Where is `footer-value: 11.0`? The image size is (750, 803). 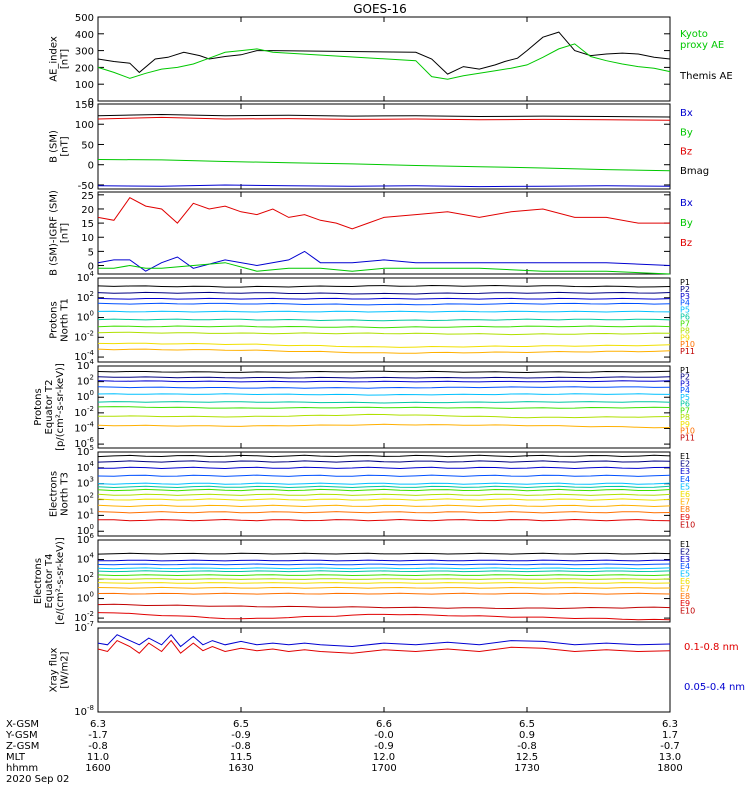 footer-value: 11.0 is located at coordinates (98, 757).